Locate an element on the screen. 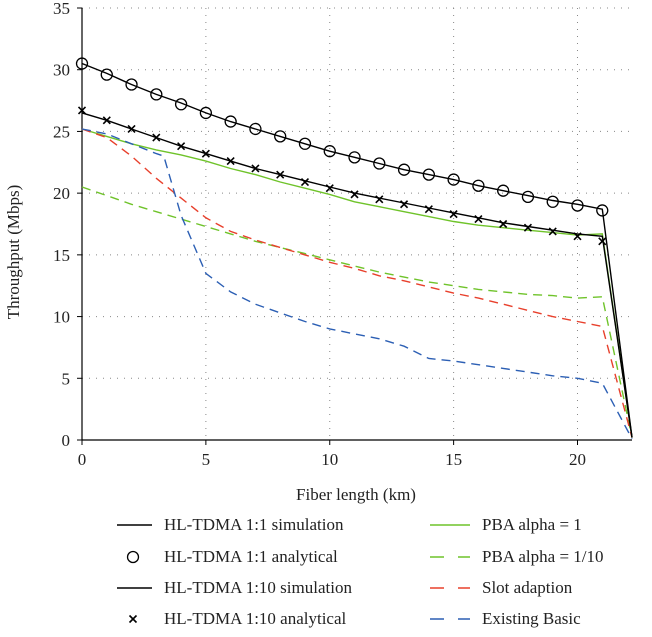  legend-label: Existing Basic is located at coordinates (531, 618).